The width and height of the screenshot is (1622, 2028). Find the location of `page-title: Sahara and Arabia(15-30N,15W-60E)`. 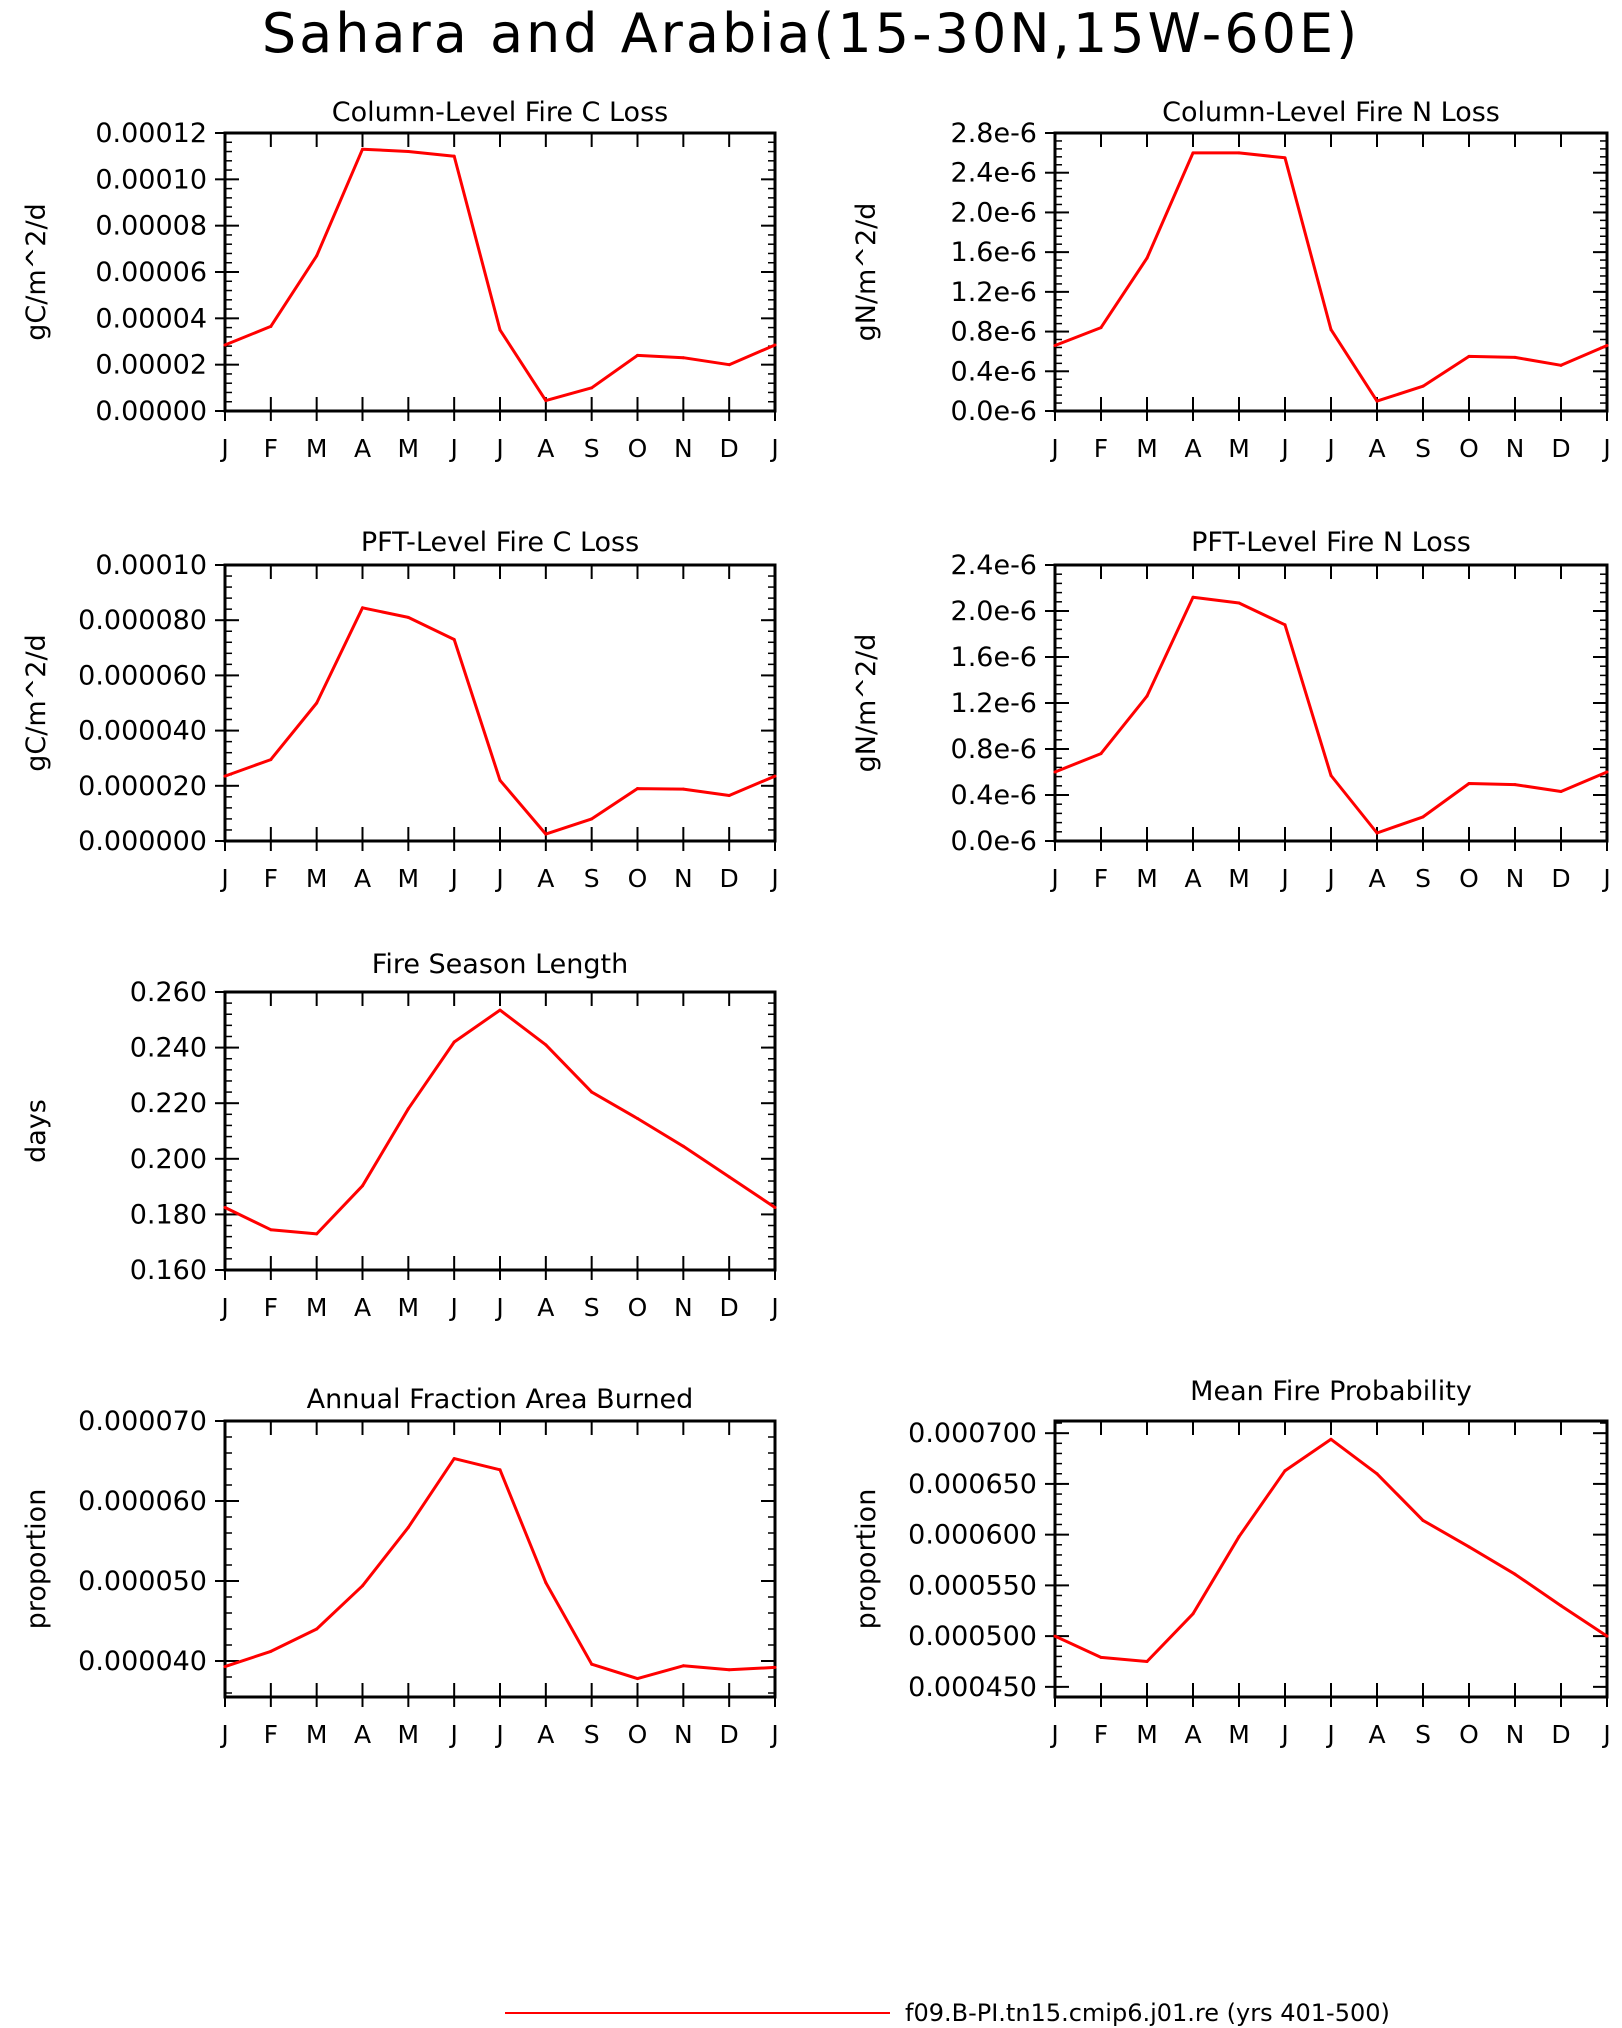

page-title: Sahara and Arabia(15-30N,15W-60E) is located at coordinates (811, 33).